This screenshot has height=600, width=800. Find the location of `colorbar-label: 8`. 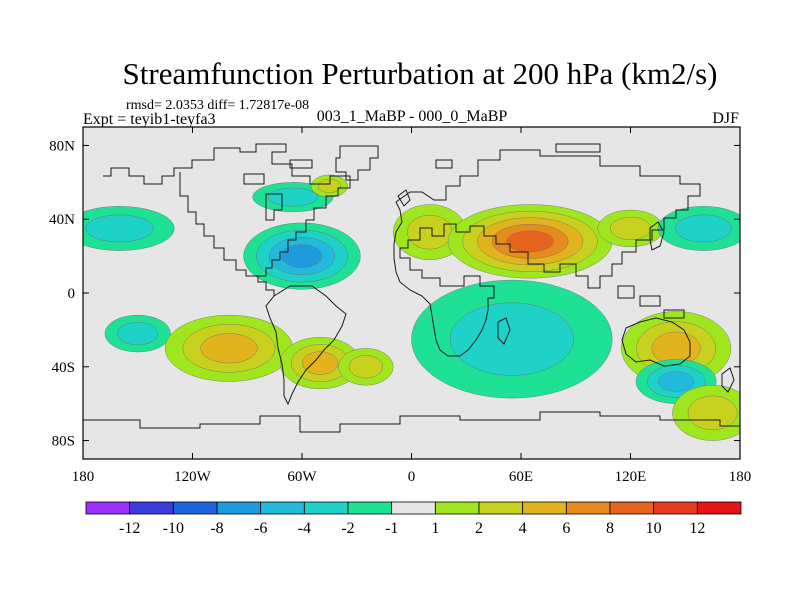

colorbar-label: 8 is located at coordinates (610, 528).